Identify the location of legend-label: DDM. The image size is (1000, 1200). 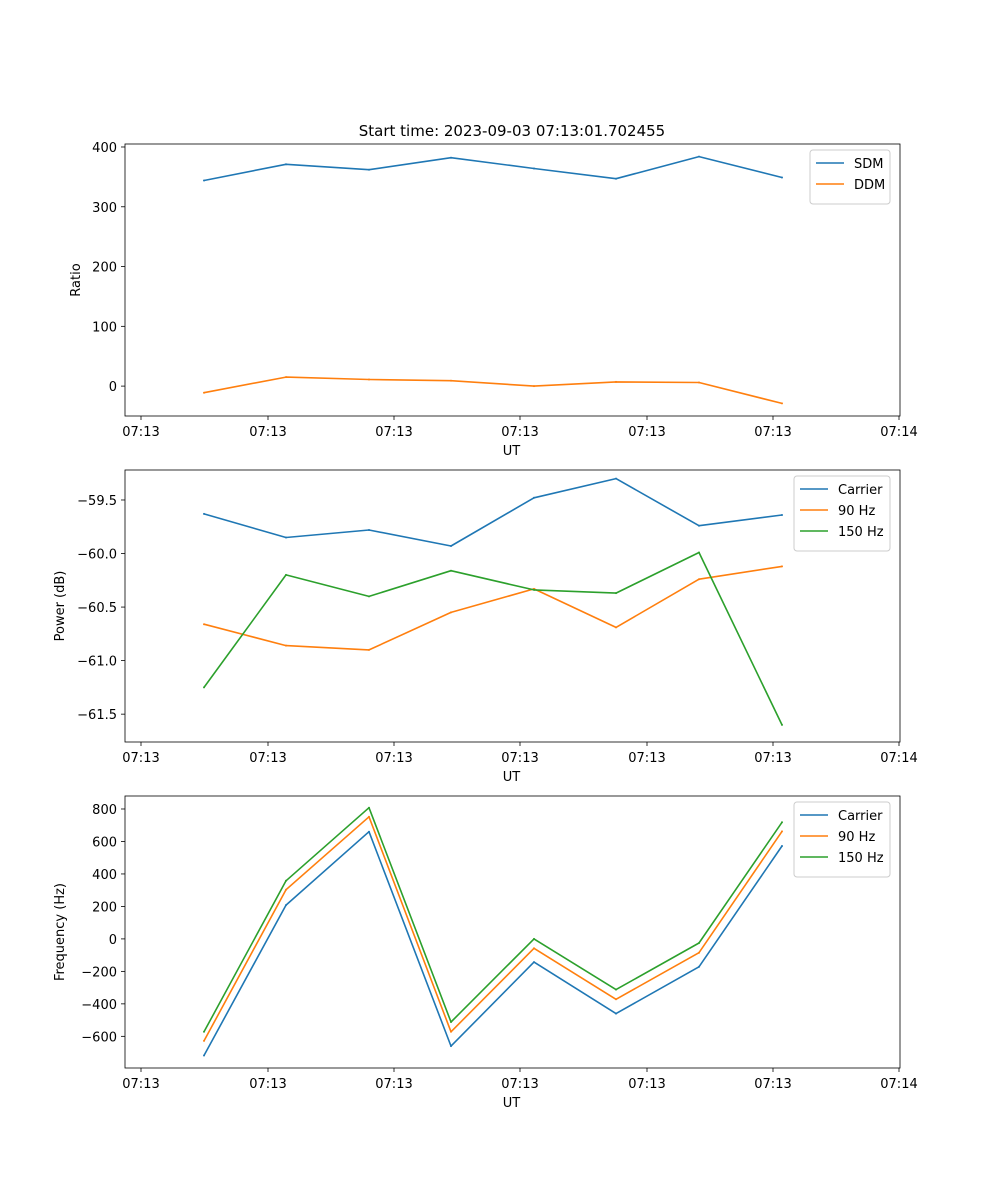
(869, 185).